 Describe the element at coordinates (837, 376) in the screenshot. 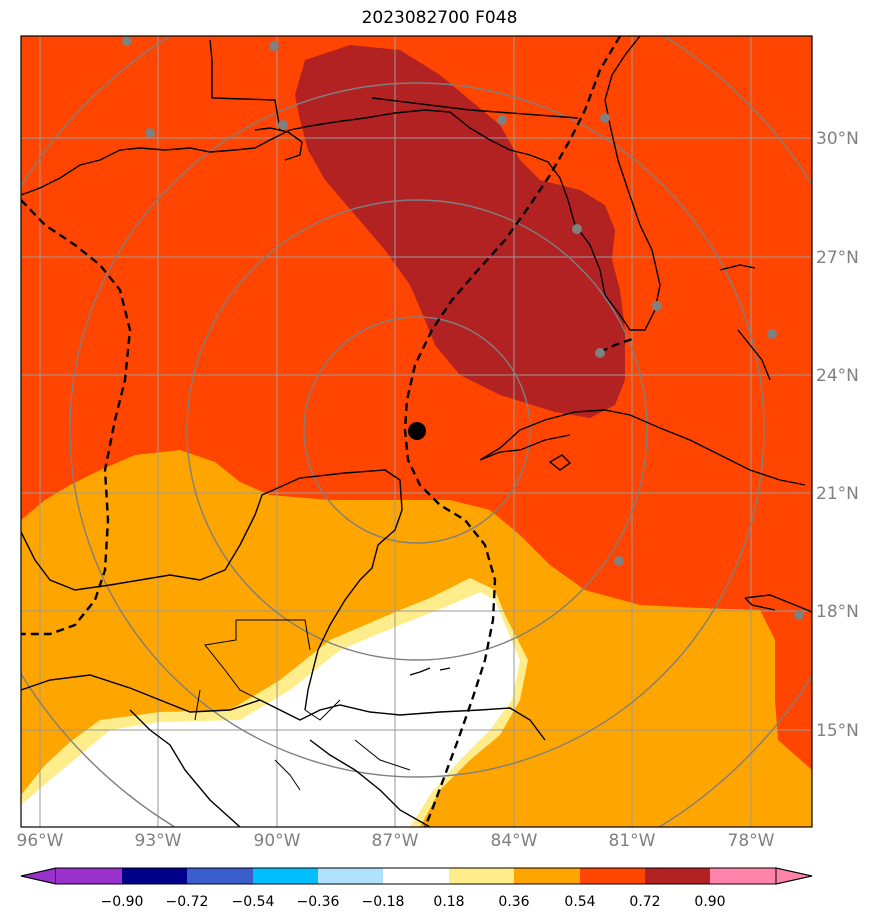

I see `lat-label: 24°N` at that location.